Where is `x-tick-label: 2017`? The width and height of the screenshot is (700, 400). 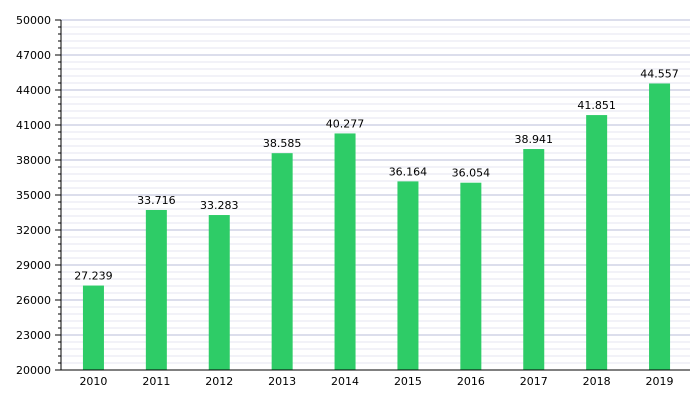
x-tick-label: 2017 is located at coordinates (534, 381).